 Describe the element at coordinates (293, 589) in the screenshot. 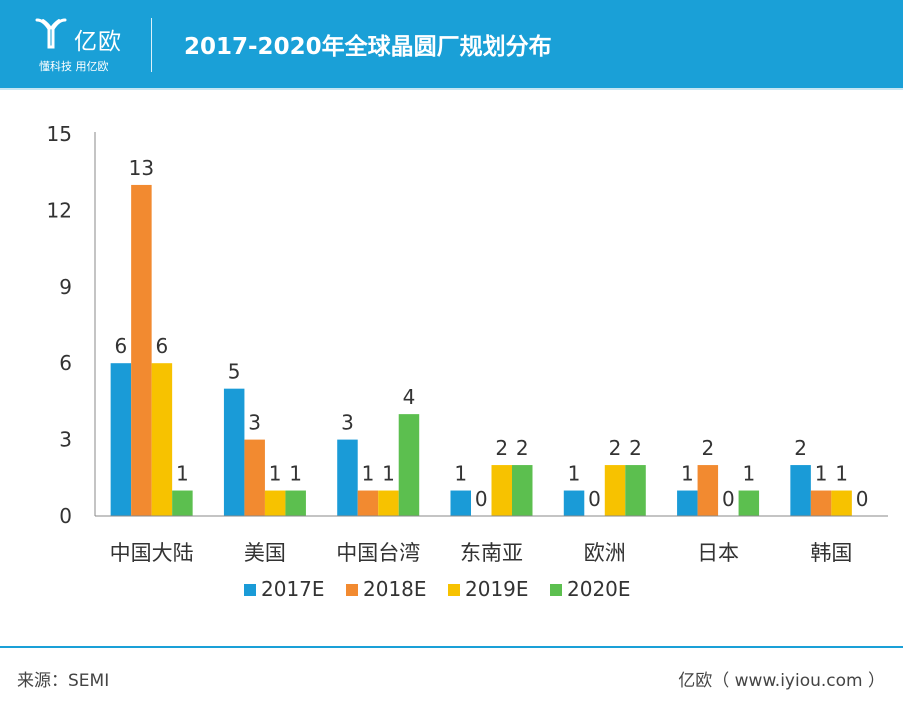

I see `legend-label: 2017E` at that location.